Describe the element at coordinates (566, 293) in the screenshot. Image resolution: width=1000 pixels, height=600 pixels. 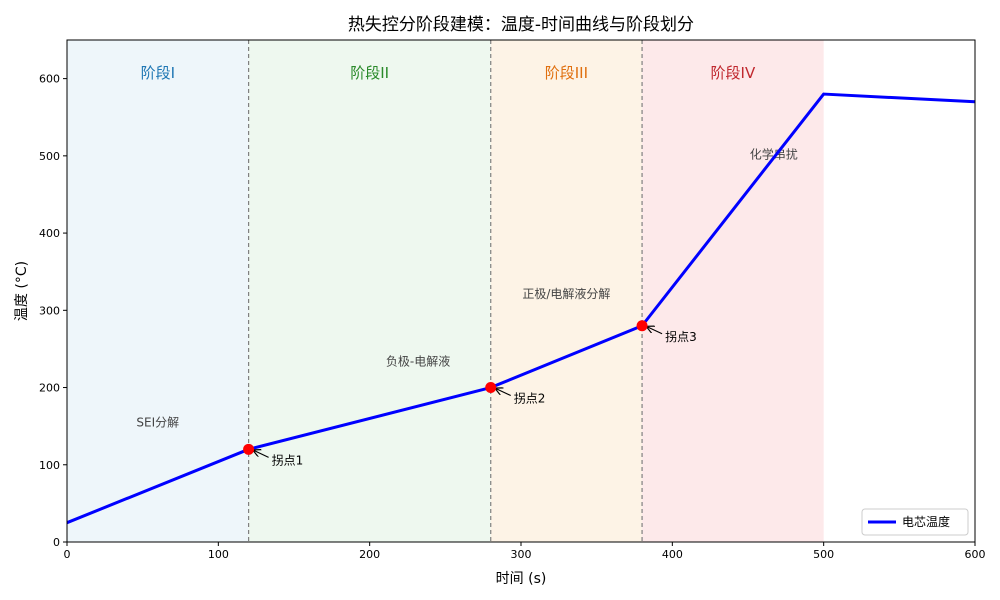
I see `stage-note: 正极/电解液分解` at that location.